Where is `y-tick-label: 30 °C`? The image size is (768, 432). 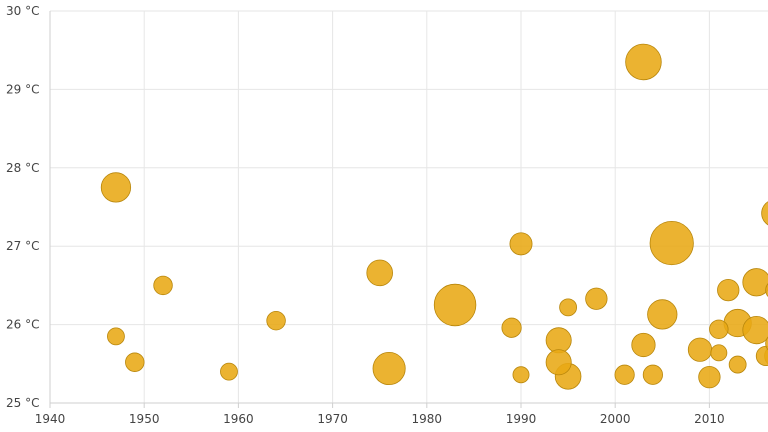 y-tick-label: 30 °C is located at coordinates (22, 11).